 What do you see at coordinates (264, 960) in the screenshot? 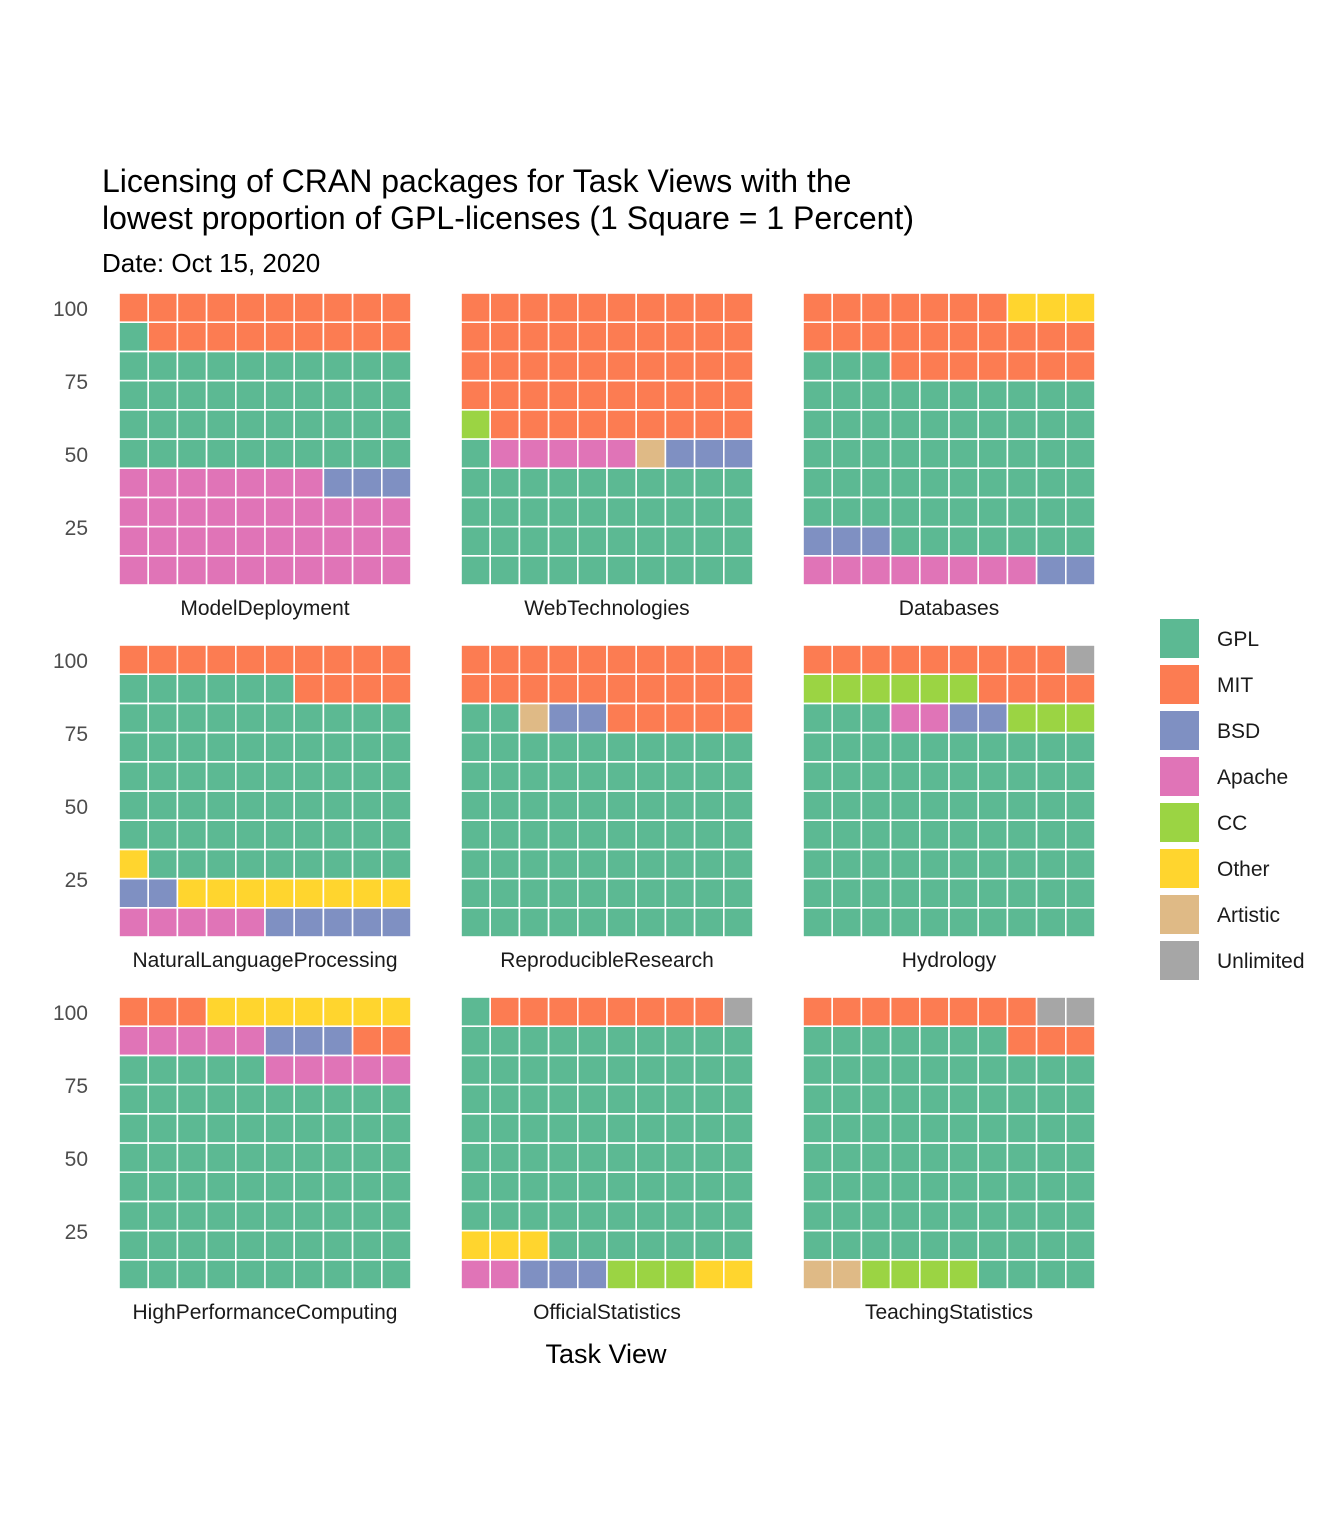
I see `panel-label: NaturalLanguageProcessing` at bounding box center [264, 960].